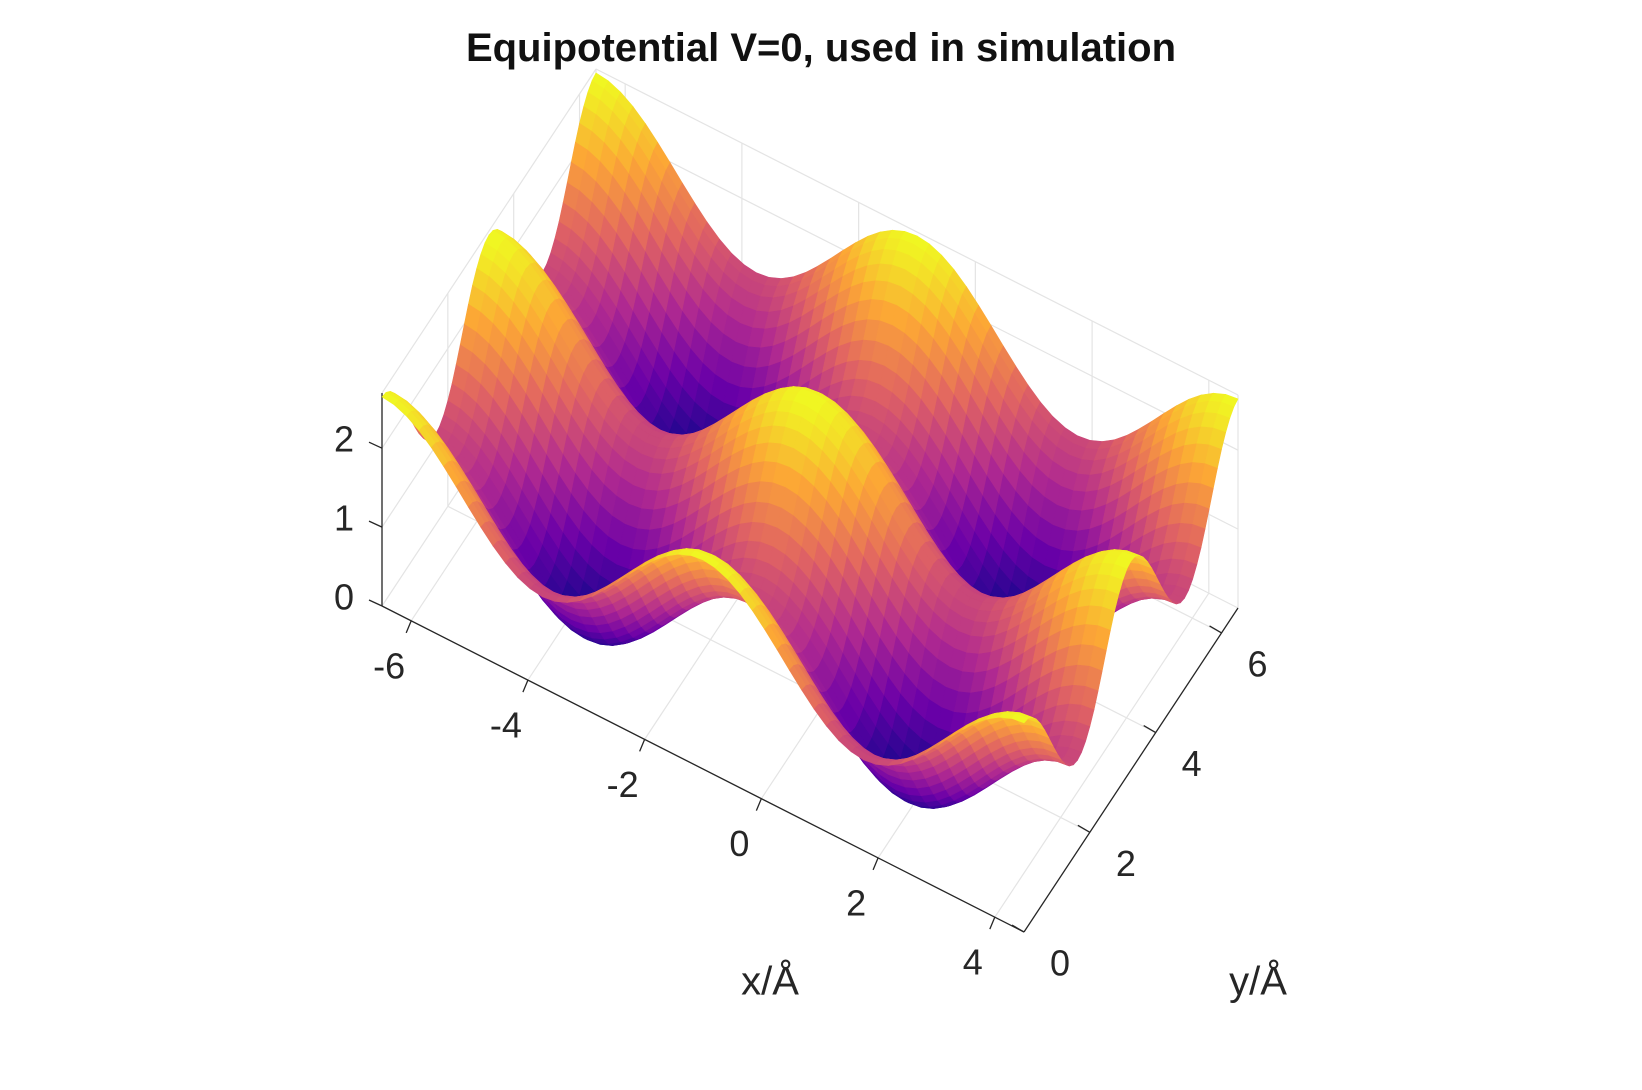  What do you see at coordinates (506, 725) in the screenshot?
I see `x-tick-label: -4` at bounding box center [506, 725].